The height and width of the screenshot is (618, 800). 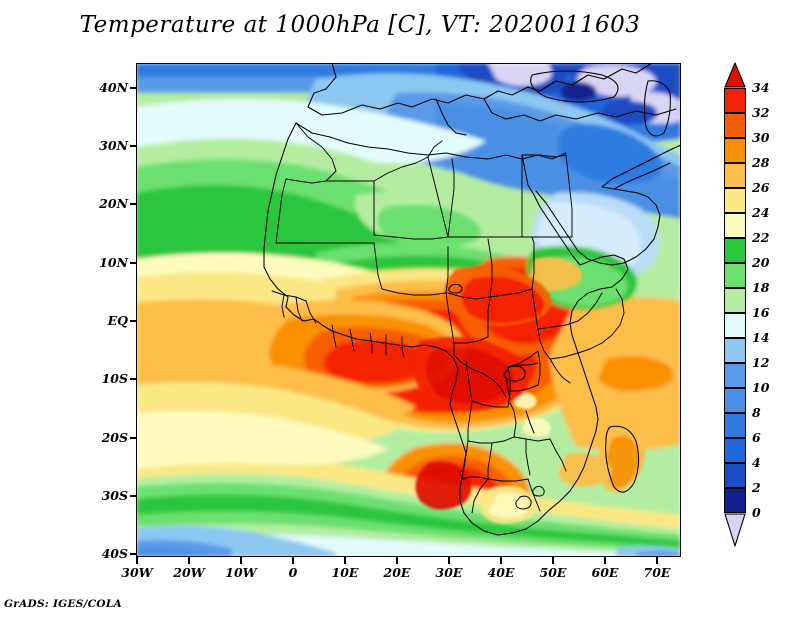 I want to click on x-tick-label: 20W, so click(x=189, y=572).